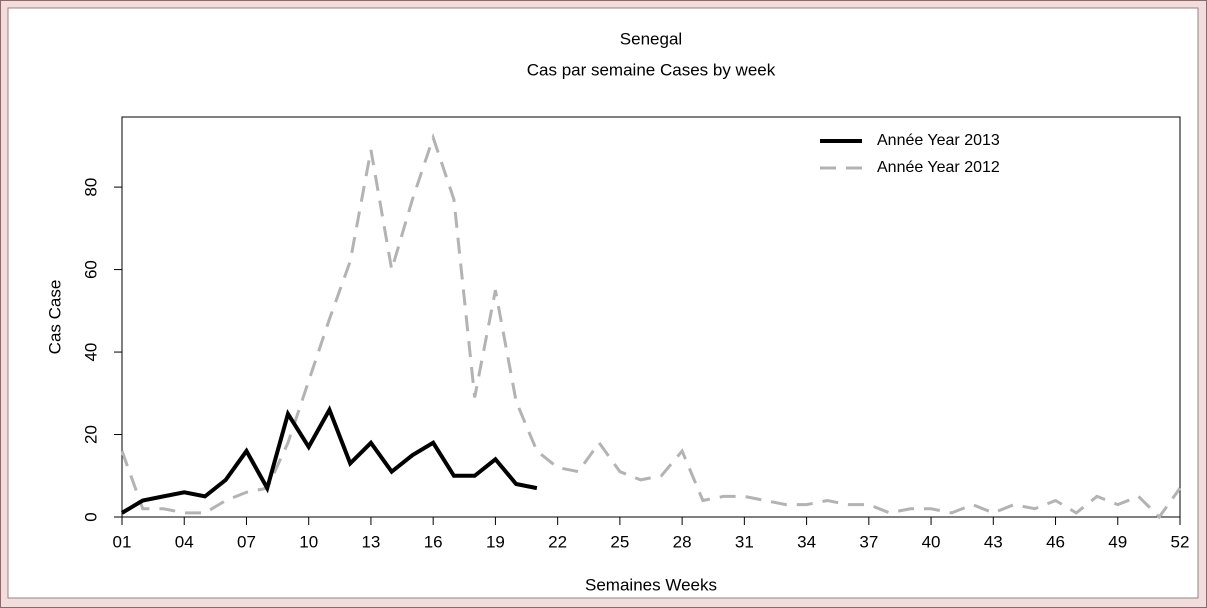 The image size is (1207, 608). Describe the element at coordinates (931, 541) in the screenshot. I see `x-tick-label: 40` at that location.